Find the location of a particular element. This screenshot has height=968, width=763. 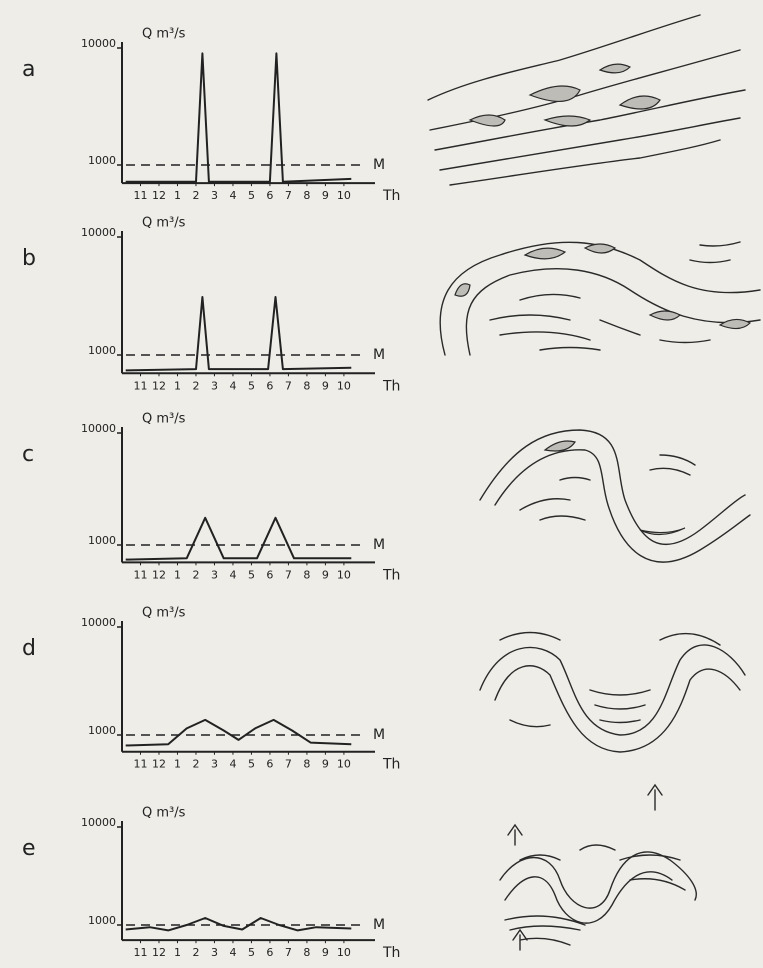

sketch-wide-meander is located at coordinates (600, 298).